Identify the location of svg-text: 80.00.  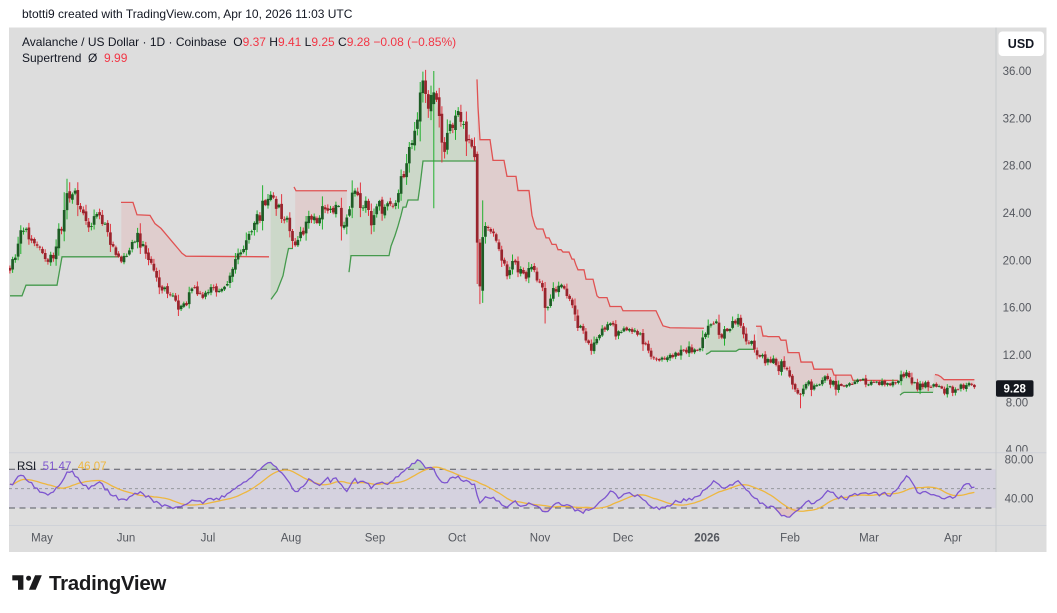
(1019, 461).